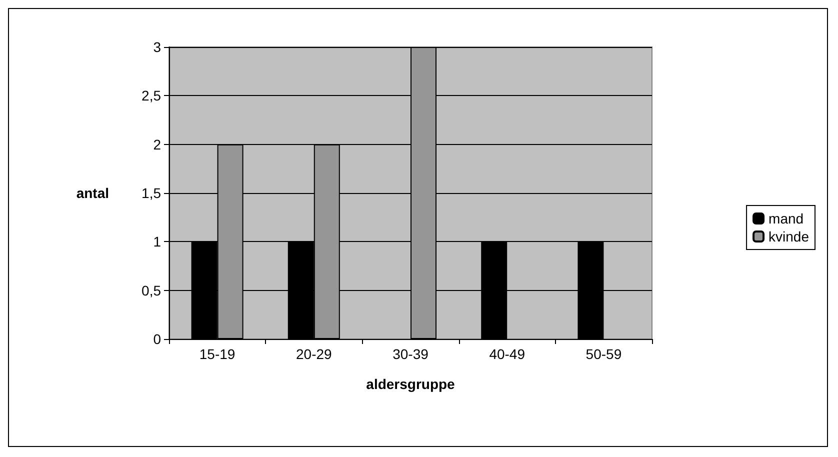 The height and width of the screenshot is (457, 838). I want to click on legend-label: mand, so click(786, 218).